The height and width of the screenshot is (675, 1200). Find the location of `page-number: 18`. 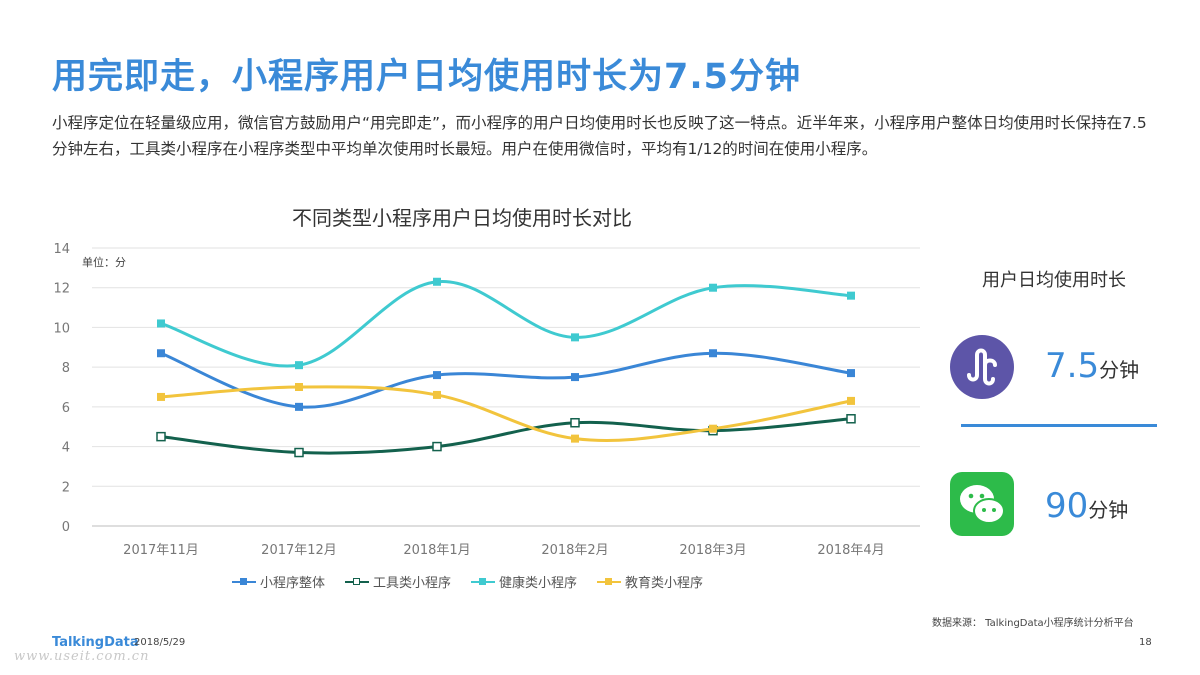

page-number: 18 is located at coordinates (1145, 642).